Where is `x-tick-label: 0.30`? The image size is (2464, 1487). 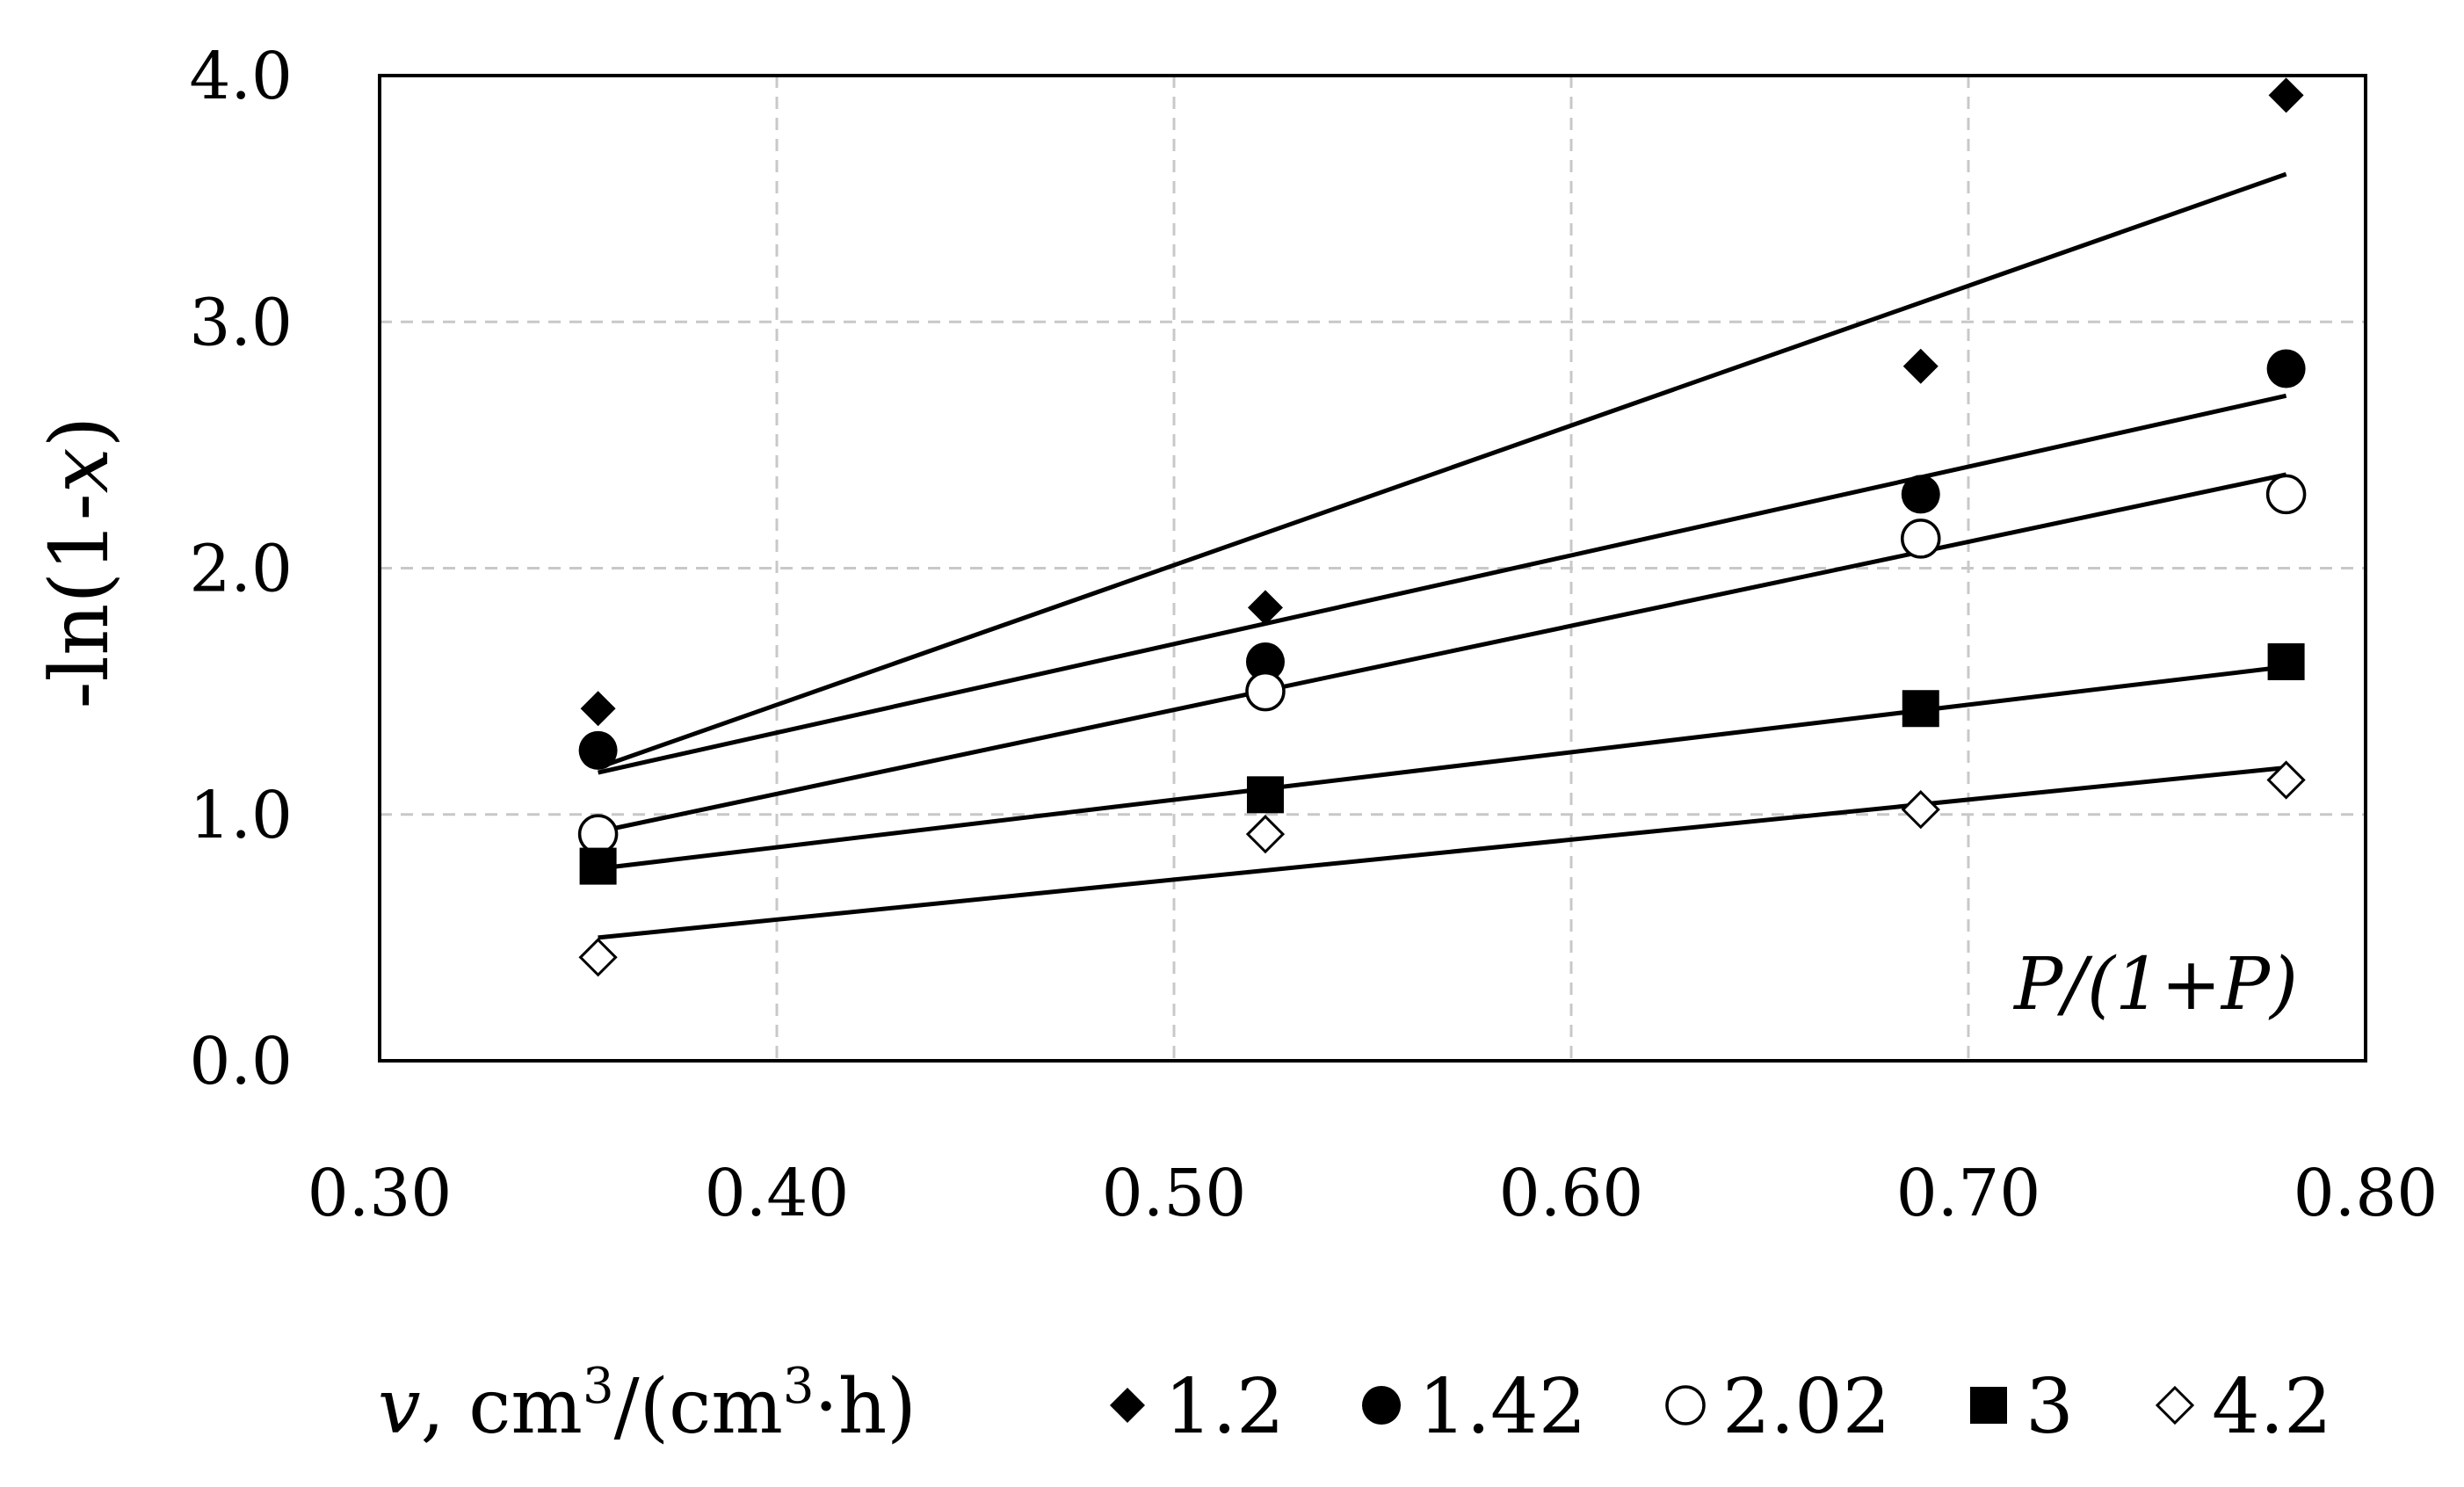
x-tick-label: 0.30 is located at coordinates (380, 1193).